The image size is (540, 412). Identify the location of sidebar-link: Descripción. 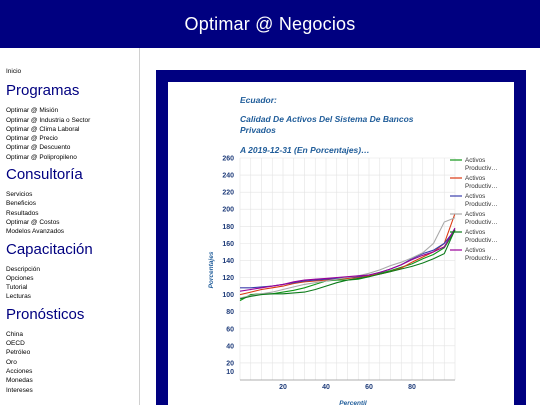
(23, 269).